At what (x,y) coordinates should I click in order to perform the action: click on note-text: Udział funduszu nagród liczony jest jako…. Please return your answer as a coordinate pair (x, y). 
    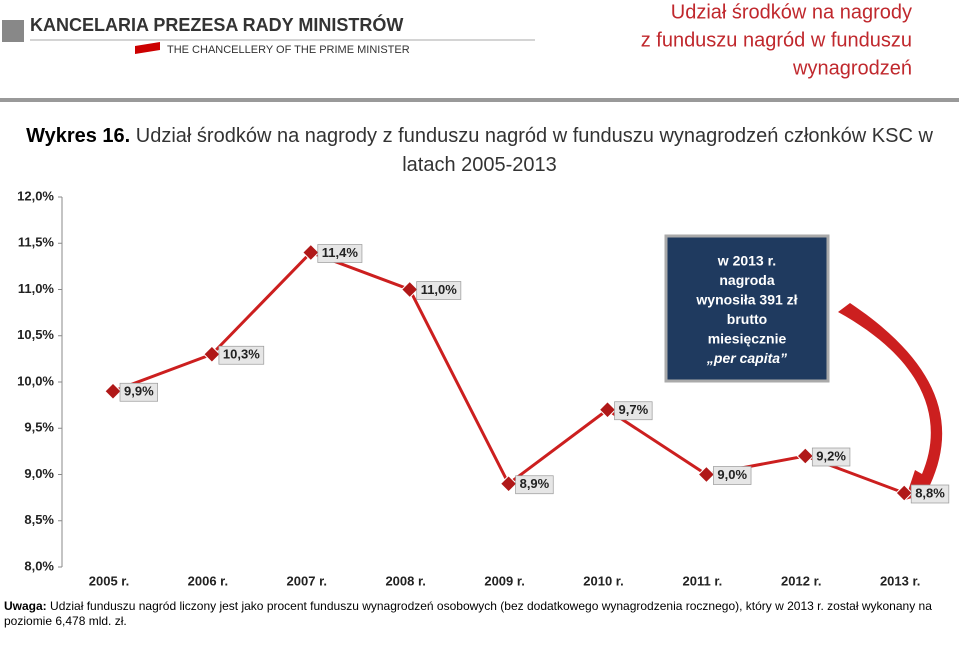
    Looking at the image, I should click on (468, 613).